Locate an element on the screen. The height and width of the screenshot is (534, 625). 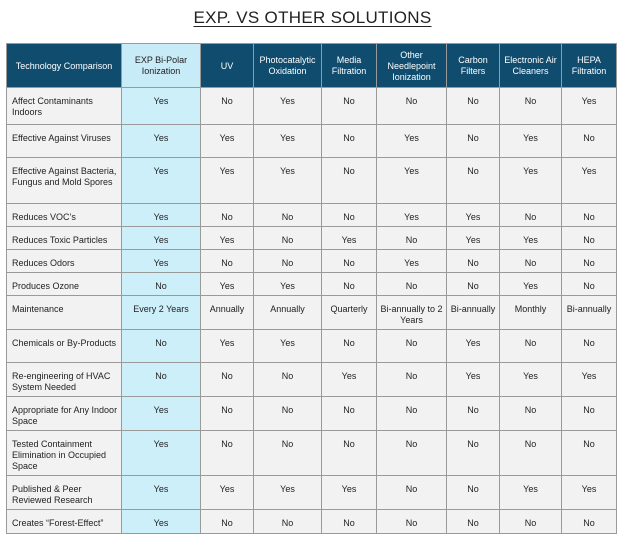
table-row: Reduces Odors Yes No No No Yes No No No is located at coordinates (311, 261).